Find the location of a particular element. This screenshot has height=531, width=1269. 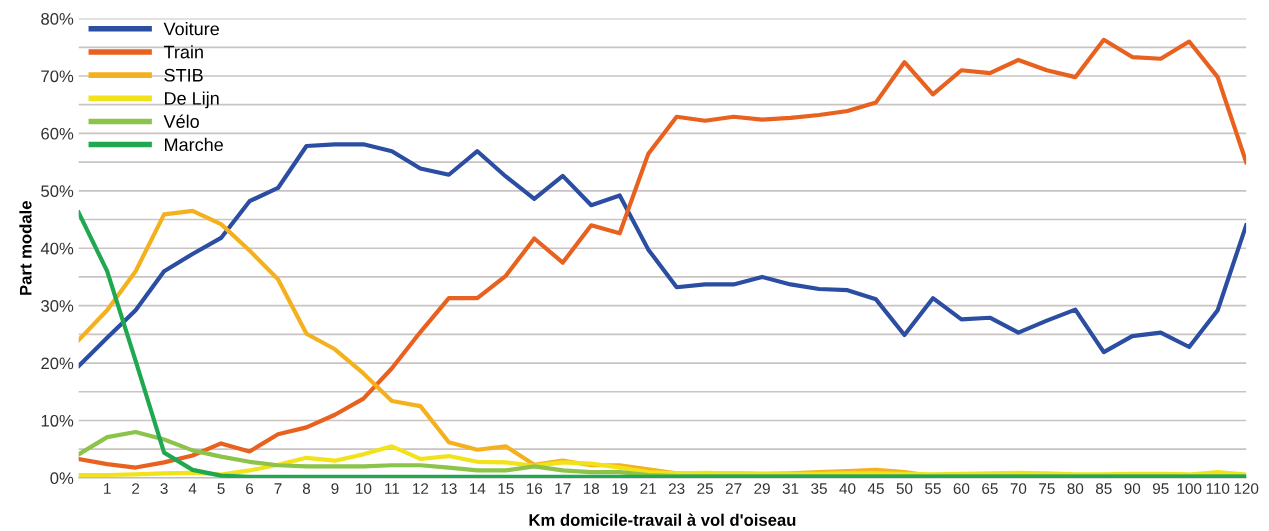

x-tick-label: 9 is located at coordinates (335, 488).